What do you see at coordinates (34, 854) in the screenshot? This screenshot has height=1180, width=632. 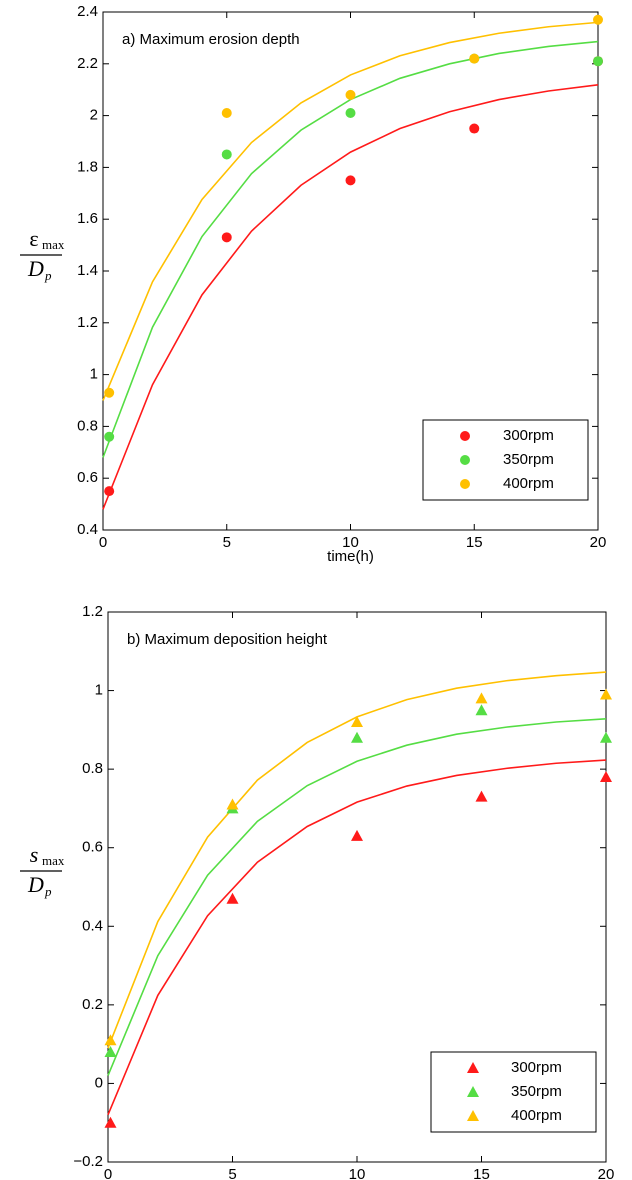 I see `y-label-numerator: s` at bounding box center [34, 854].